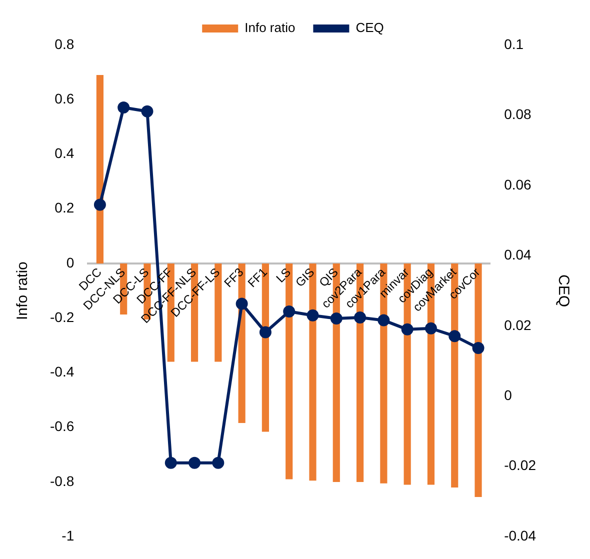 The width and height of the screenshot is (590, 559). I want to click on legend-label: CEQ, so click(370, 28).